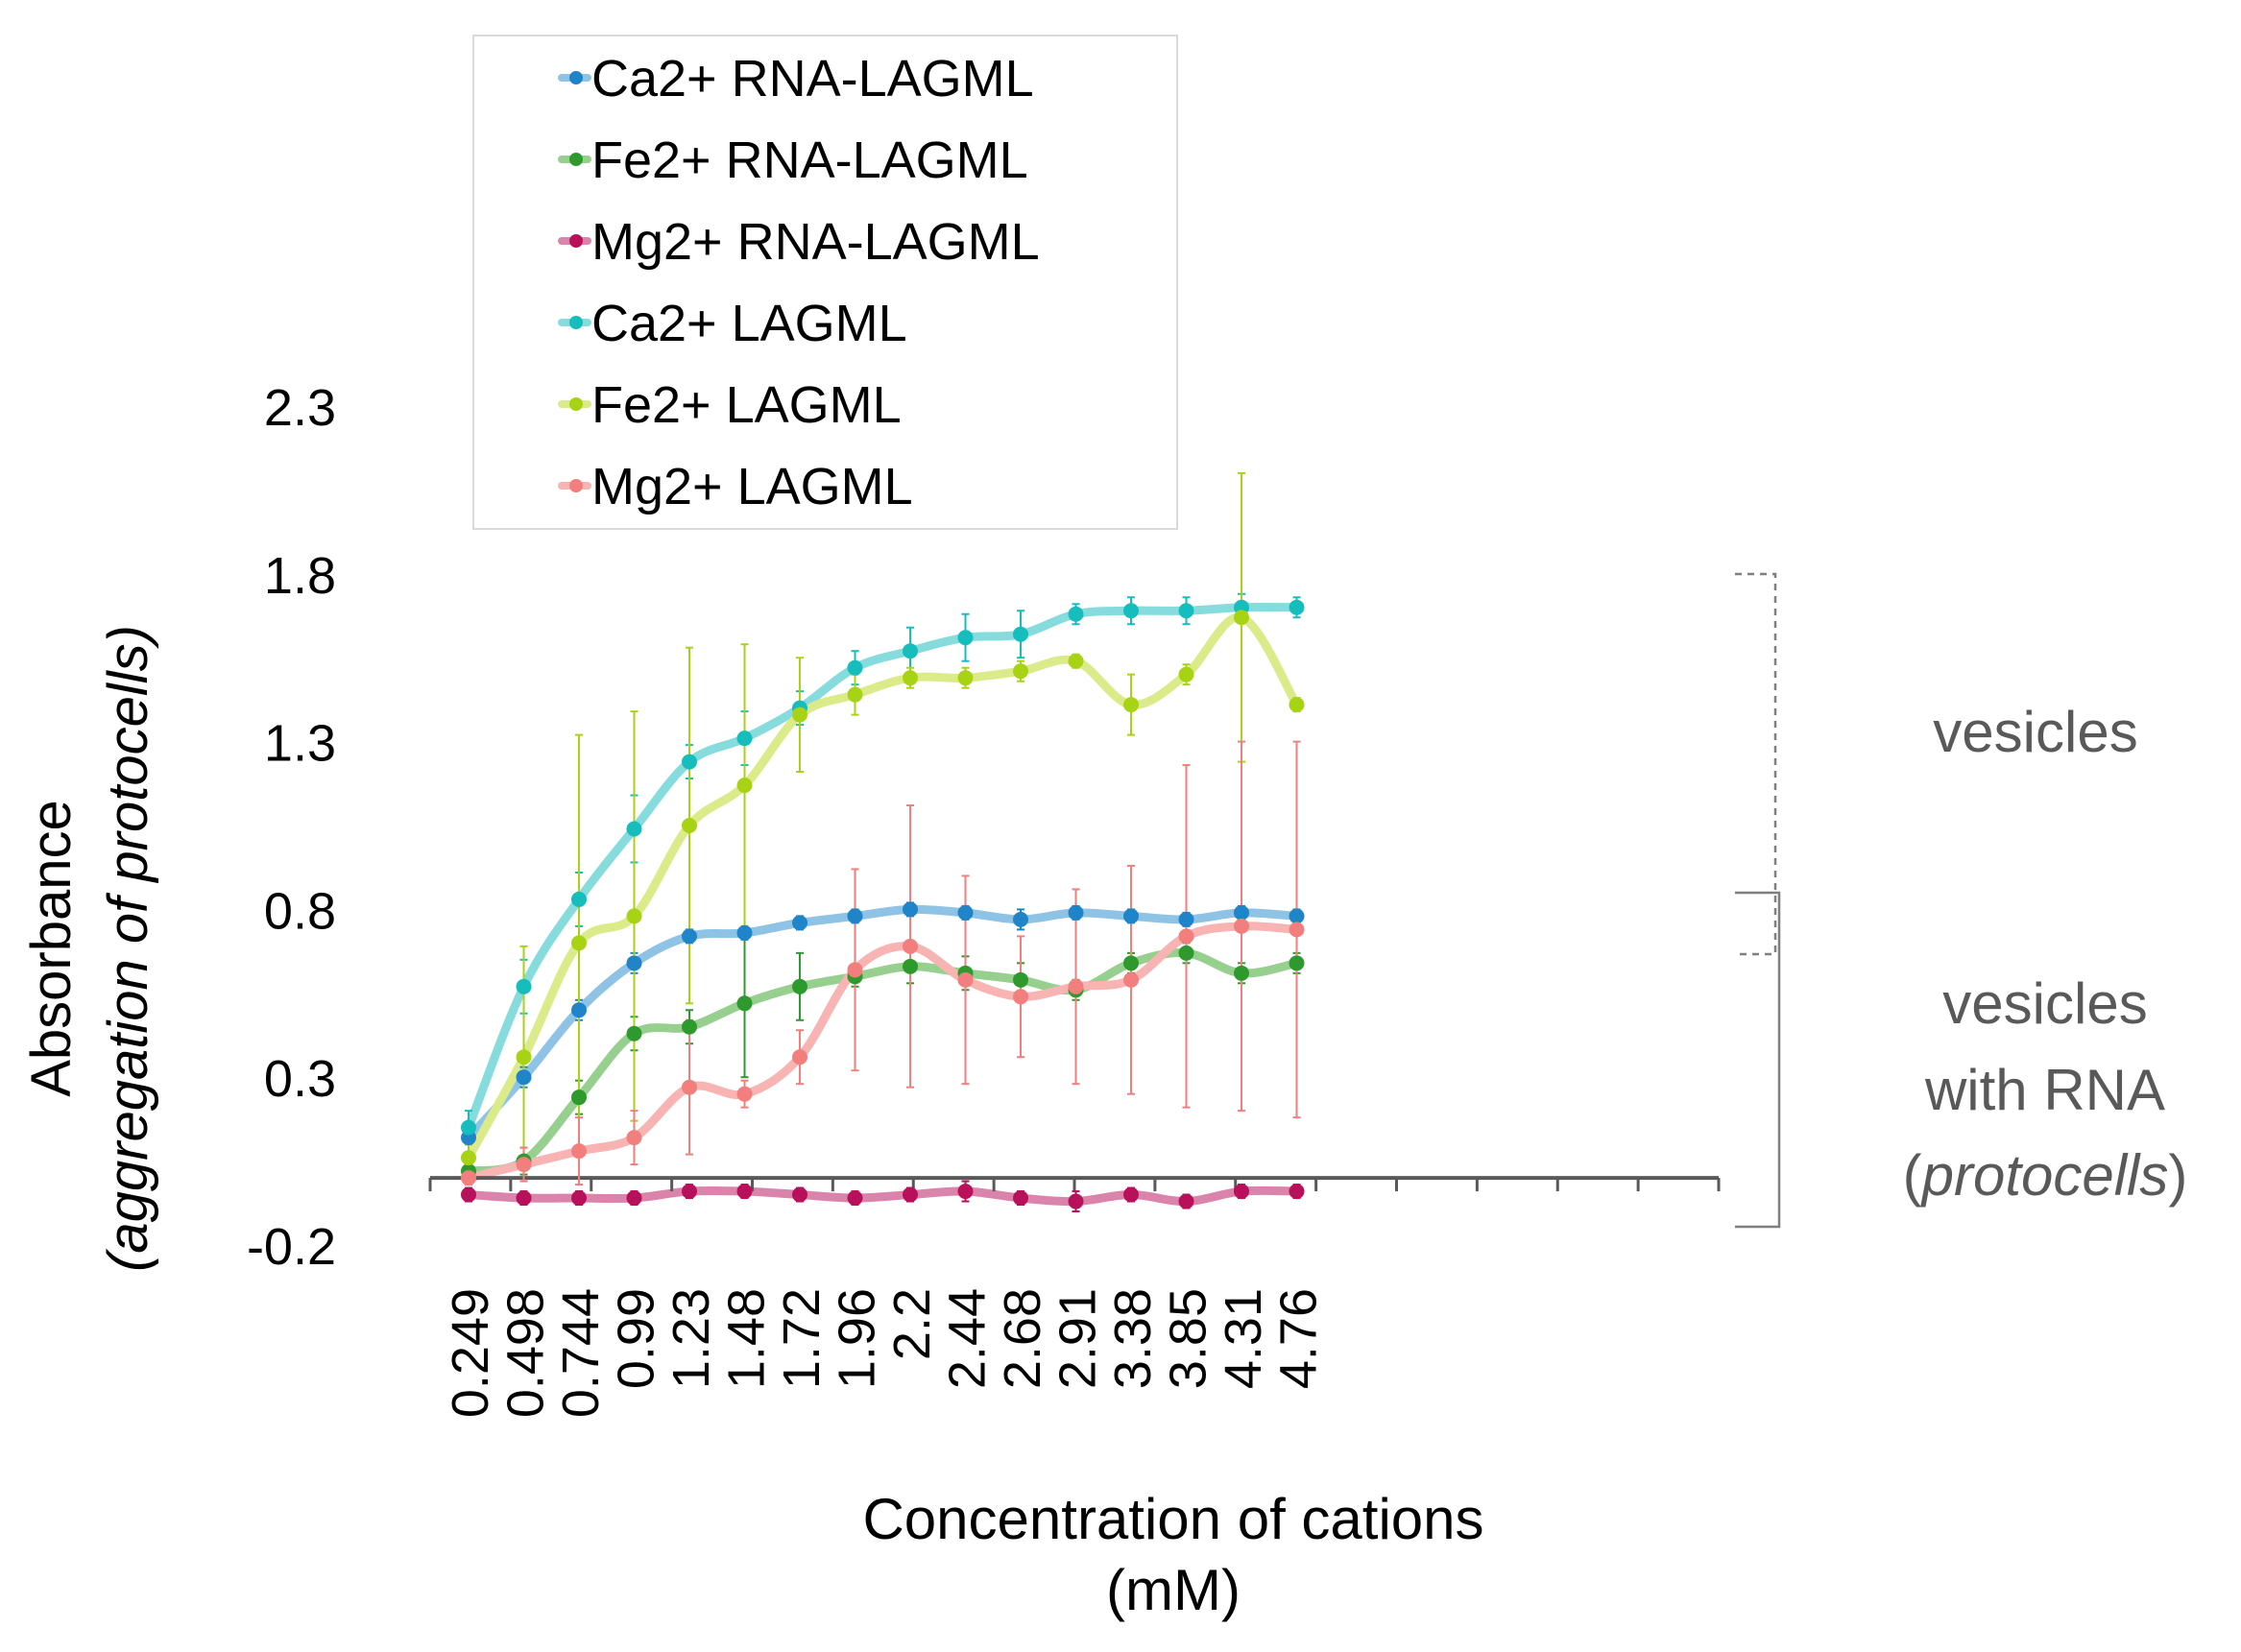 The image size is (2241, 1652). I want to click on data-points, so click(883, 904).